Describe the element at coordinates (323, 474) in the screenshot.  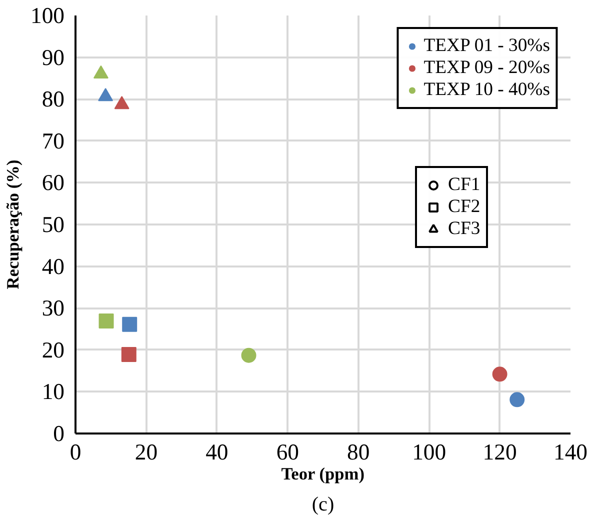
I see `x-axis-title: Teor (ppm)` at that location.